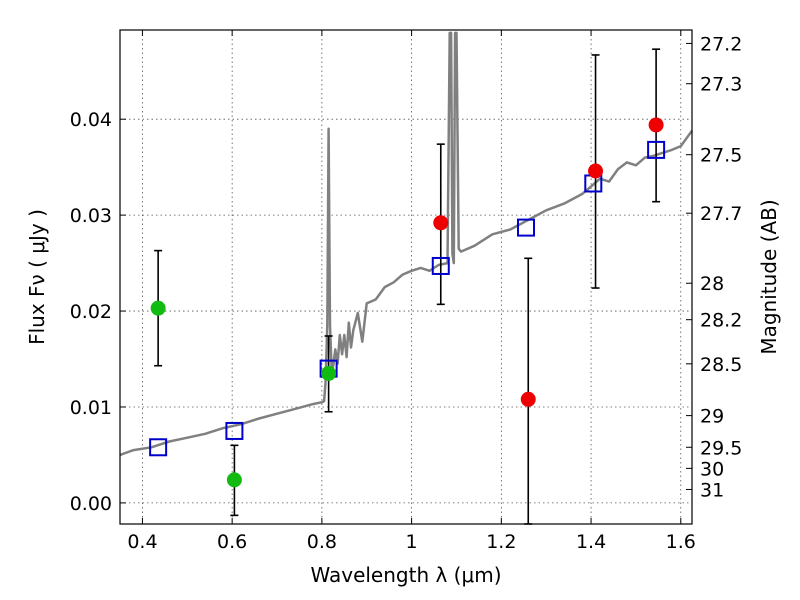 This screenshot has height=600, width=800. Describe the element at coordinates (37, 277) in the screenshot. I see `y-axis-label-left: Flux Fν ( μJy )` at that location.